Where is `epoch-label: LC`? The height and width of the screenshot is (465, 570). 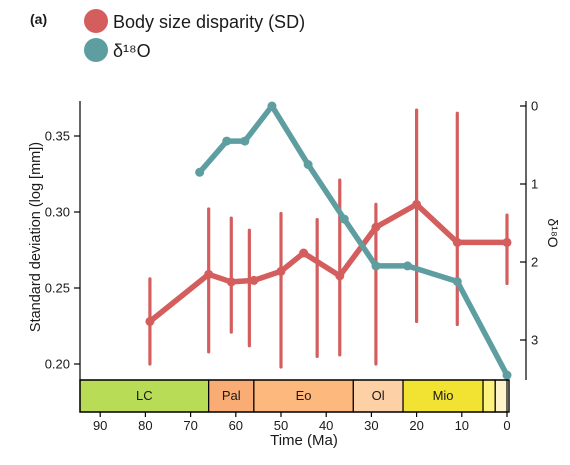
epoch-label: LC is located at coordinates (144, 395).